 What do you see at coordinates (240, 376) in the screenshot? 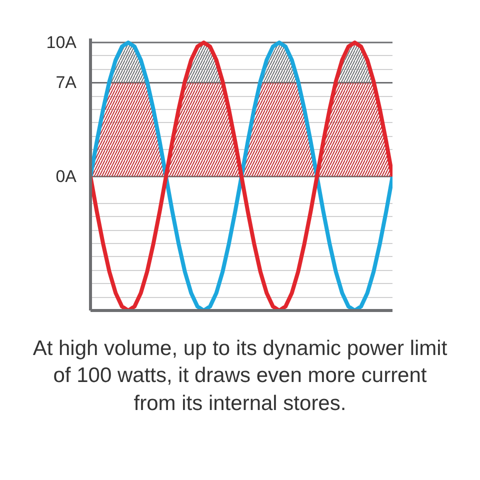
I see `text: At high volume, up to its dynamic power limit of 100 watts, it draws even more current from its internal stores.` at bounding box center [240, 376].